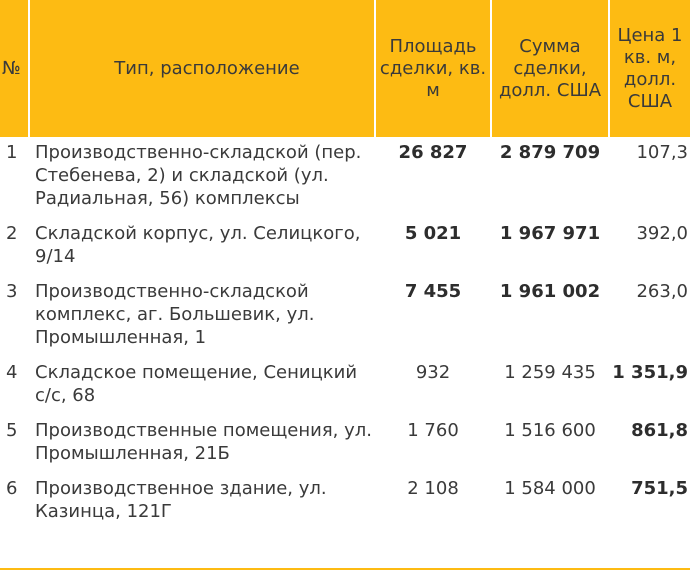 The width and height of the screenshot is (690, 572). Describe the element at coordinates (433, 68) in the screenshot. I see `header-area: Площадь сделки, кв. м` at that location.